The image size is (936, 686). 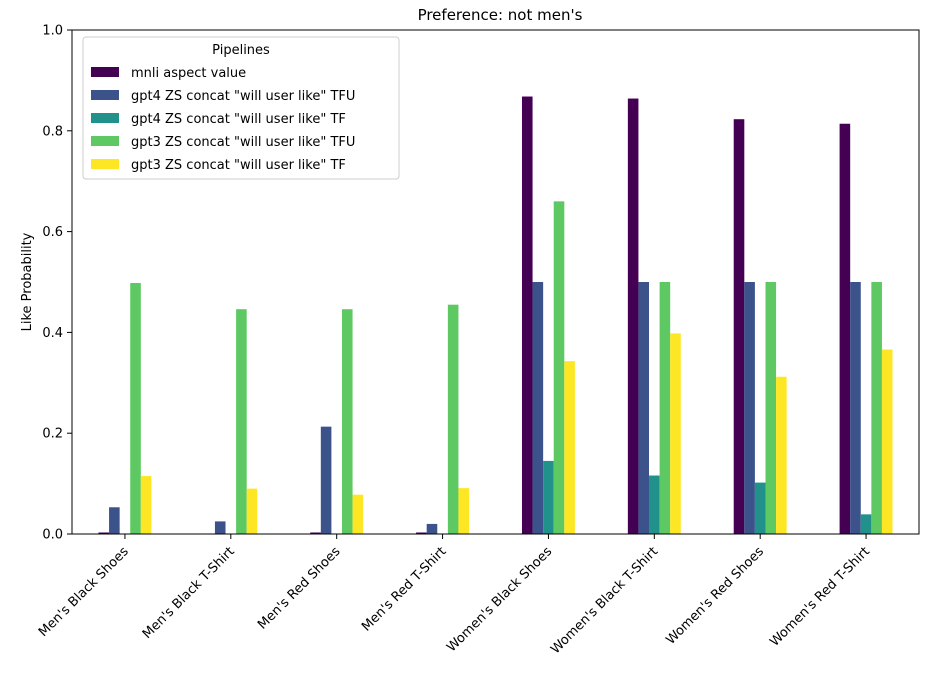 I want to click on y-tick-label: 0.0, so click(x=52, y=535).